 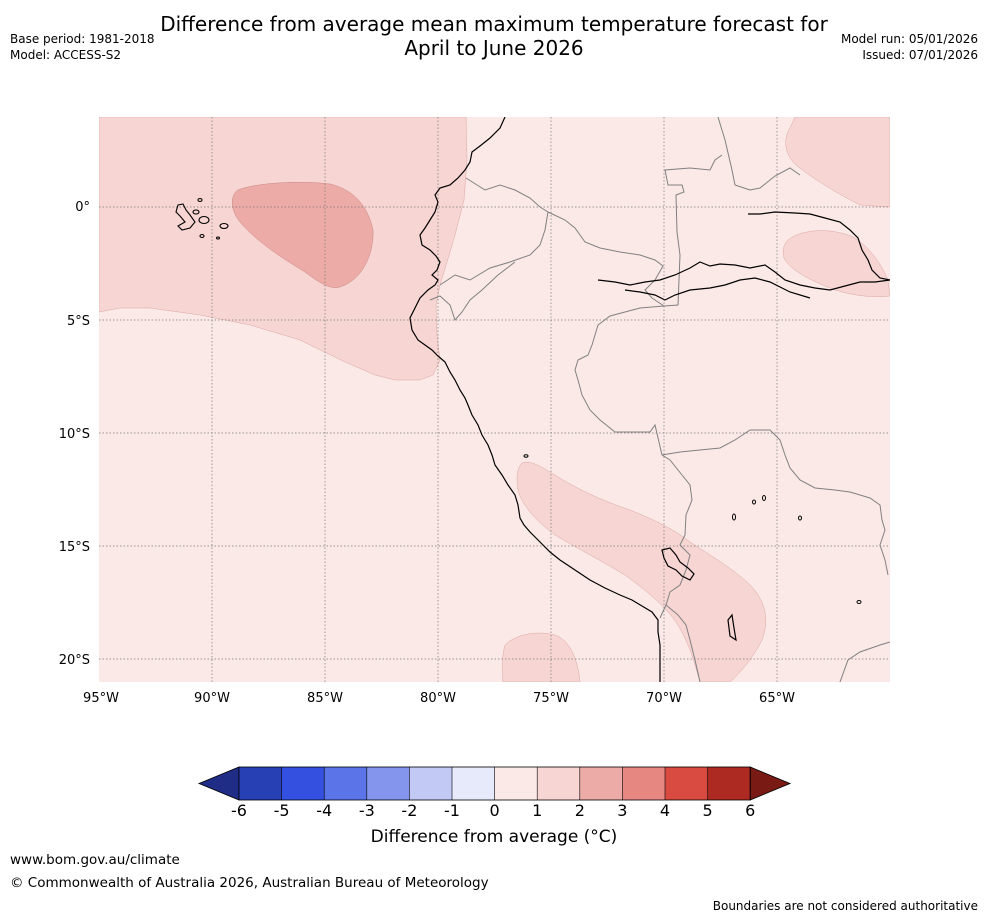 What do you see at coordinates (74, 660) in the screenshot?
I see `lat-label-20s: 20°S` at bounding box center [74, 660].